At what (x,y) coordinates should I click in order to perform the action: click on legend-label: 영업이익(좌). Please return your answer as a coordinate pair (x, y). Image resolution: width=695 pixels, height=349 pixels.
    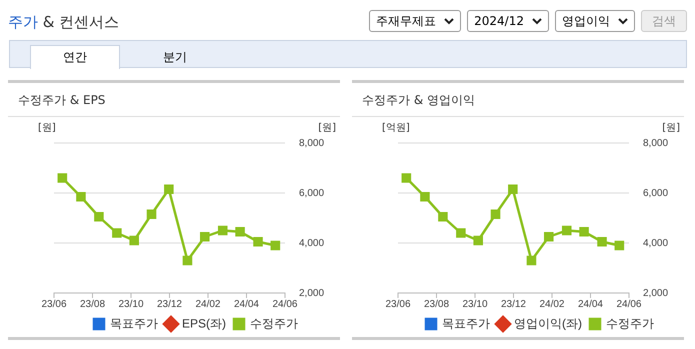
    Looking at the image, I should click on (548, 323).